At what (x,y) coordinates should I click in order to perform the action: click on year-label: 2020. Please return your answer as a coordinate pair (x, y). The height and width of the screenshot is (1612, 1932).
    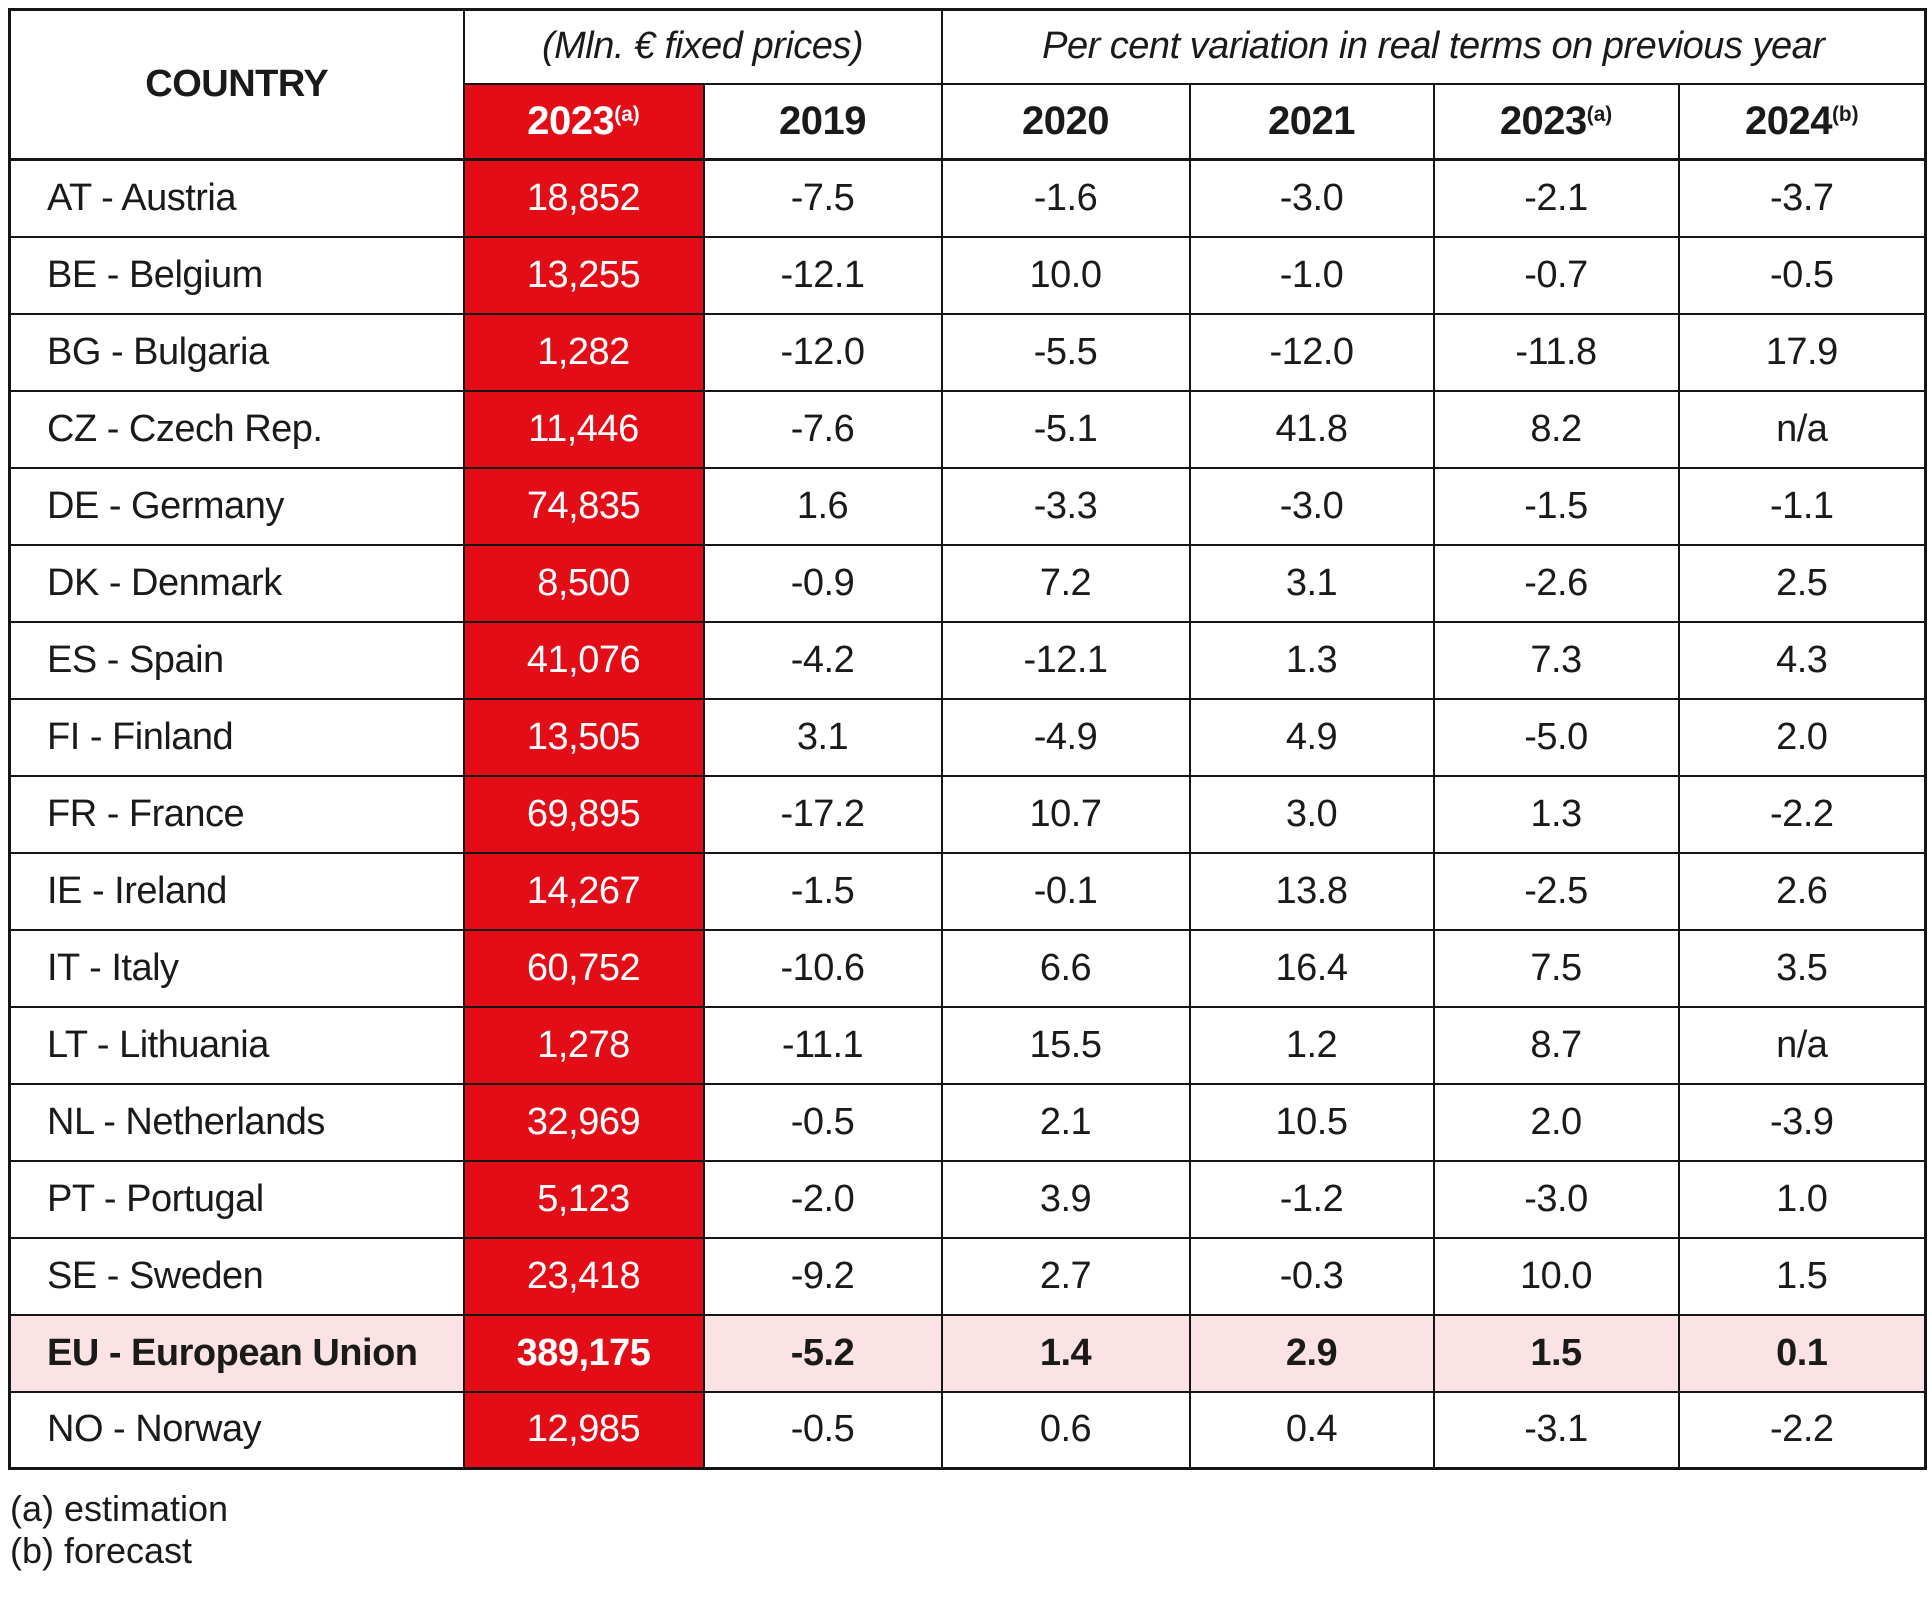
    Looking at the image, I should click on (1065, 120).